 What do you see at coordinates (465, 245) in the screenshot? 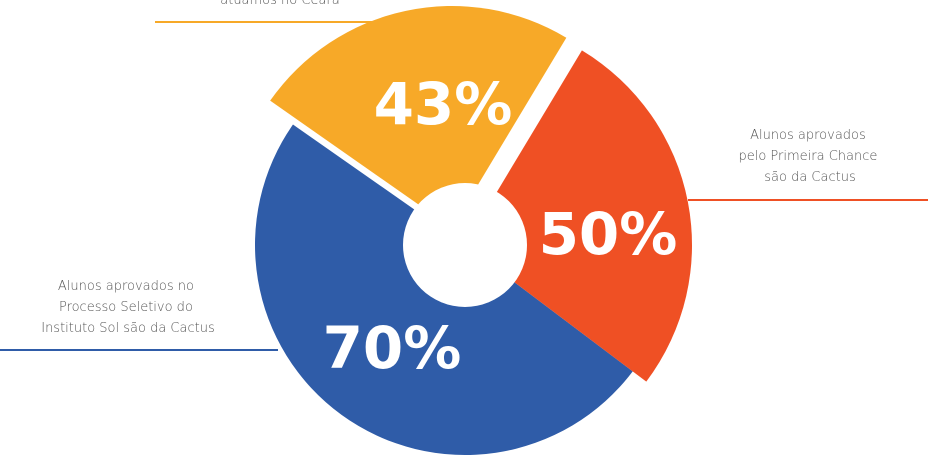
I see `donut-hole` at bounding box center [465, 245].